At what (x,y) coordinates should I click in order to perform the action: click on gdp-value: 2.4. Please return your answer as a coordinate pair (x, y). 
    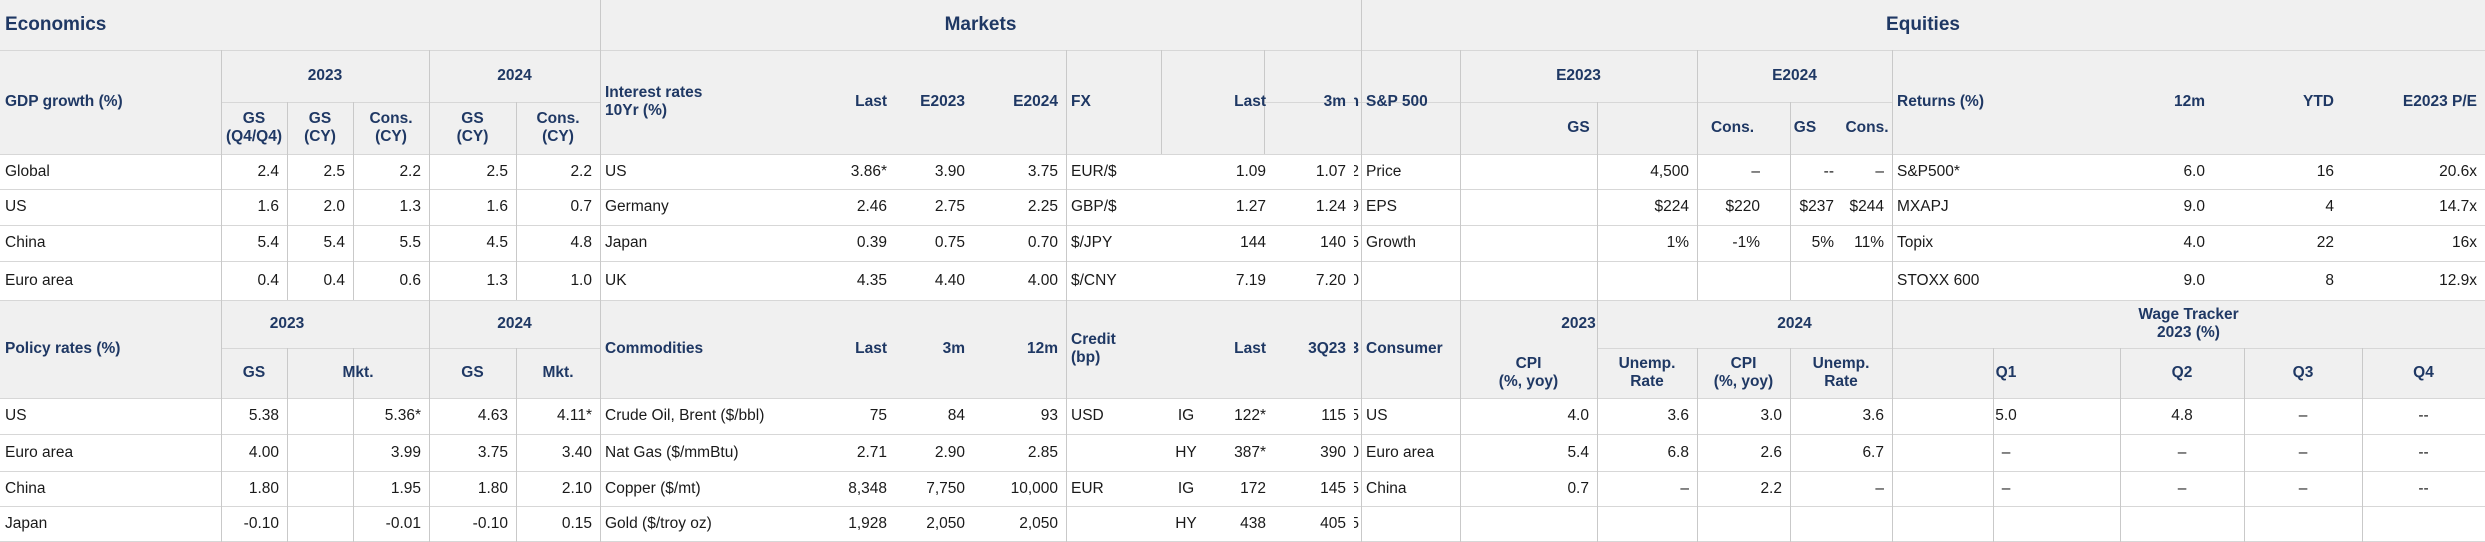
    Looking at the image, I should click on (268, 171).